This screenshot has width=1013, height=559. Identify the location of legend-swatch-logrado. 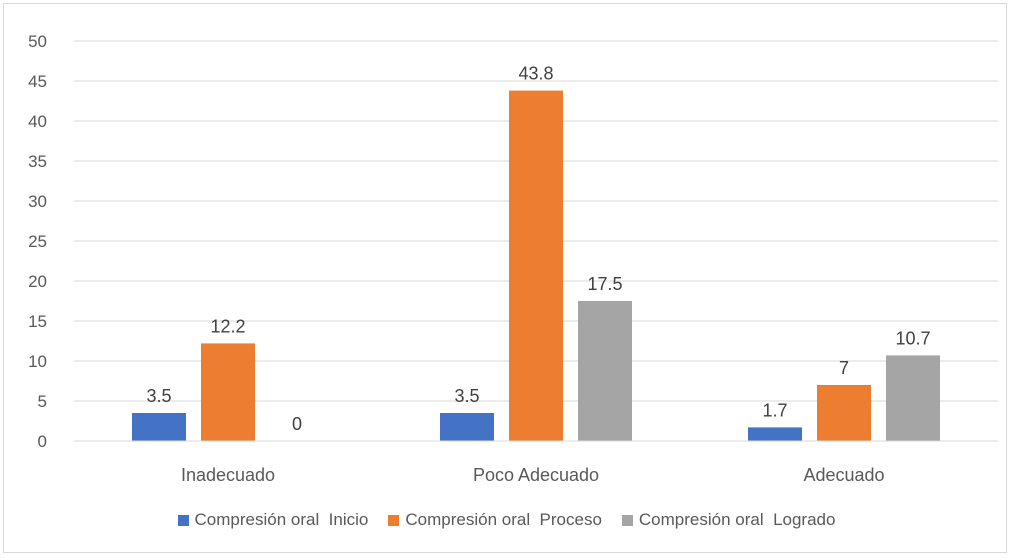
(627, 520).